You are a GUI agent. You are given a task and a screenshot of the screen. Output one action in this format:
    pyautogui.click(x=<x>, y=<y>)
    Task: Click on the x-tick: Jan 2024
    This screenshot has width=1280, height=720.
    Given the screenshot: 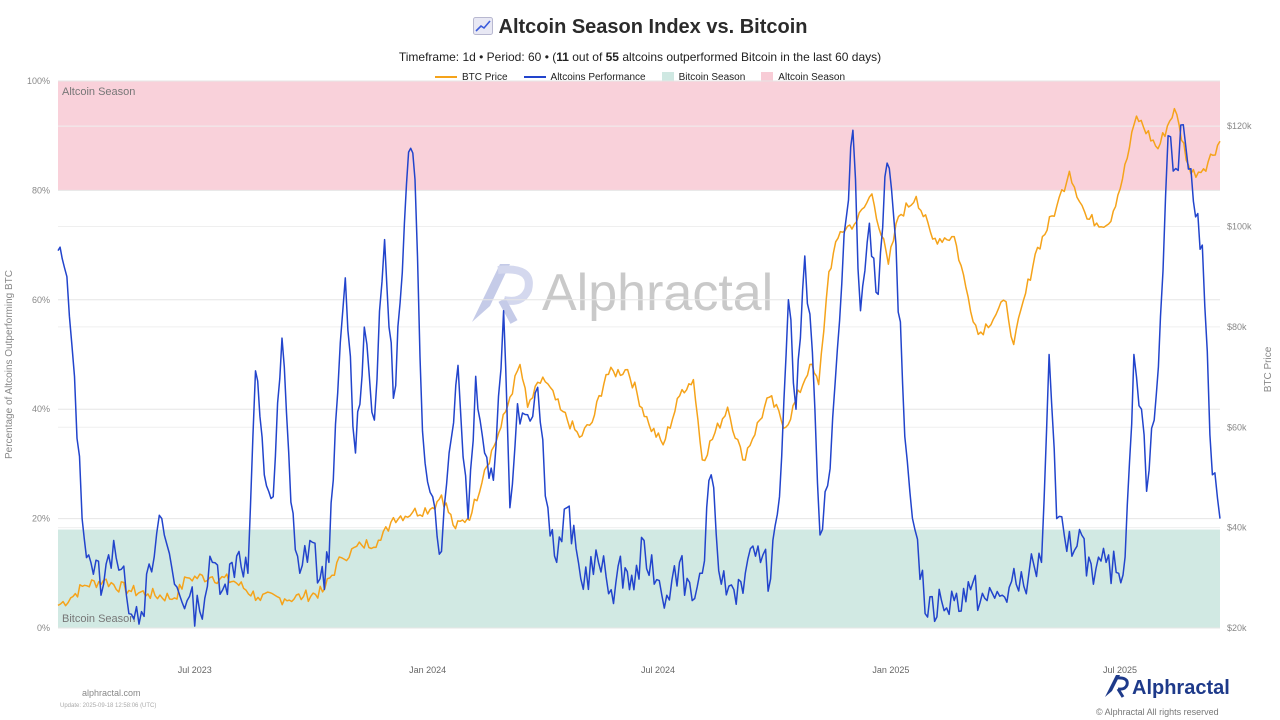 What is the action you would take?
    pyautogui.click(x=427, y=670)
    